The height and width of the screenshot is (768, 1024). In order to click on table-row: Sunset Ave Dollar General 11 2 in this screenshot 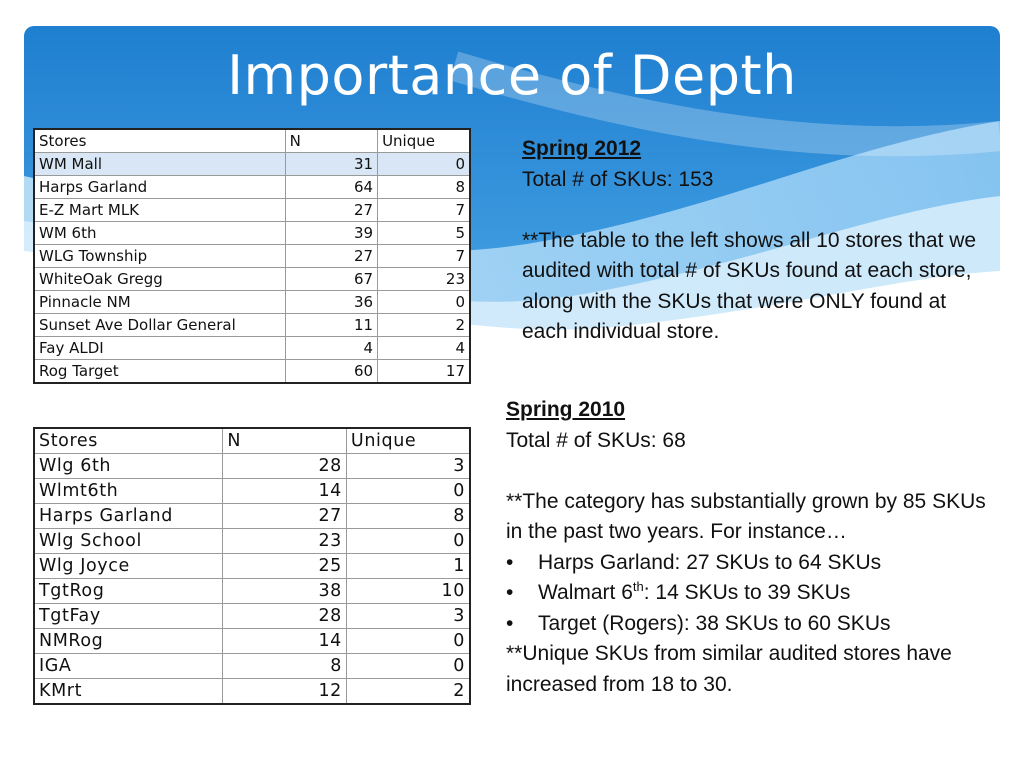, I will do `click(252, 325)`.